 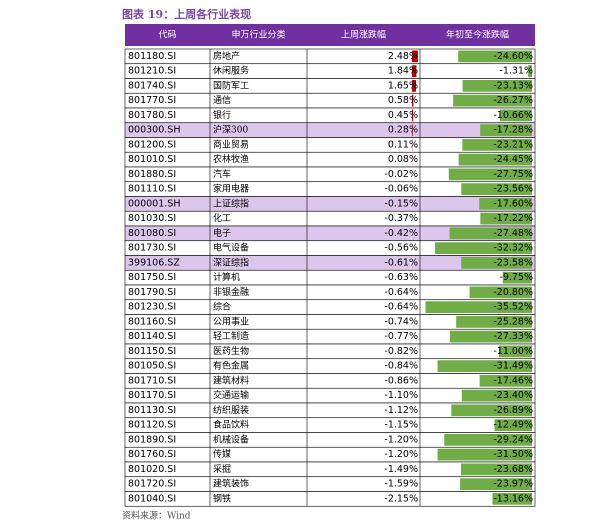 I want to click on week-cell: -0.06%, so click(x=401, y=189).